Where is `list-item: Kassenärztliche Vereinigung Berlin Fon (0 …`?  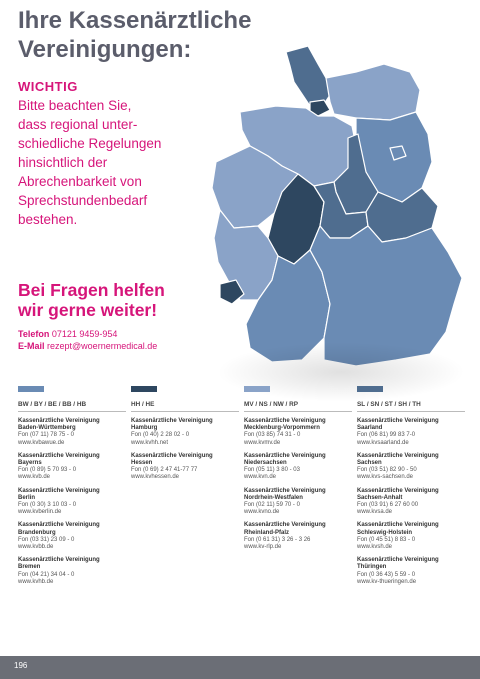
list-item: Kassenärztliche Vereinigung Berlin Fon (0 … is located at coordinates (72, 502).